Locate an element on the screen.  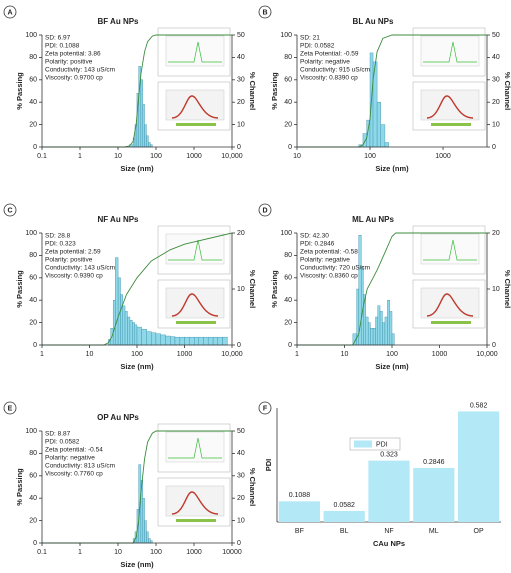
value-label: 0.2846 is located at coordinates (434, 462).